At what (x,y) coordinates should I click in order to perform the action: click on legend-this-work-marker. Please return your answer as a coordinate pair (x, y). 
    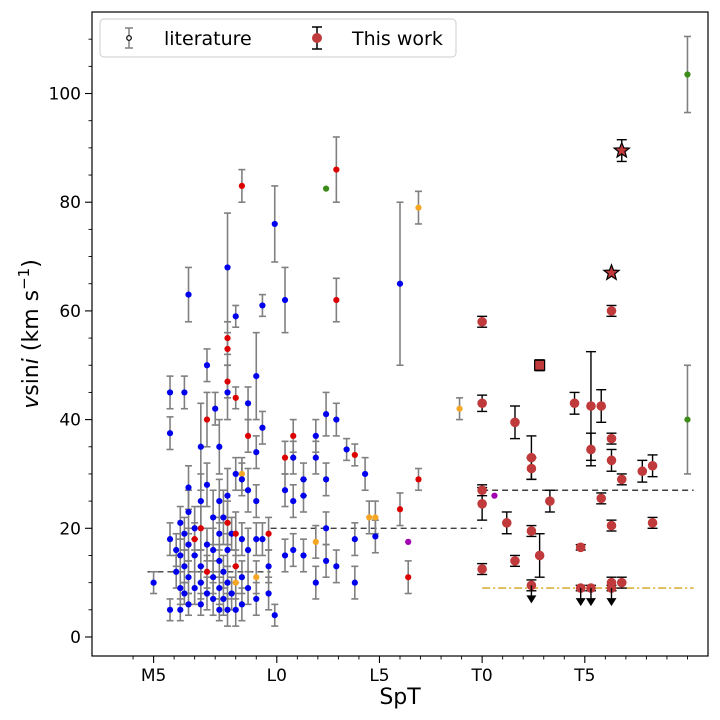
    Looking at the image, I should click on (317, 38).